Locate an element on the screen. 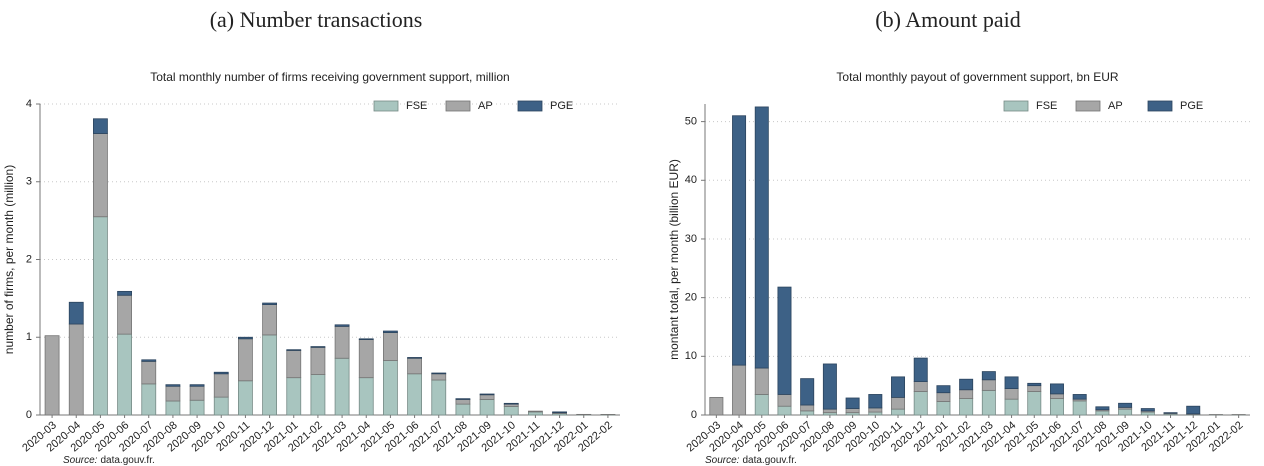  y-tick-label: 10 is located at coordinates (691, 356).